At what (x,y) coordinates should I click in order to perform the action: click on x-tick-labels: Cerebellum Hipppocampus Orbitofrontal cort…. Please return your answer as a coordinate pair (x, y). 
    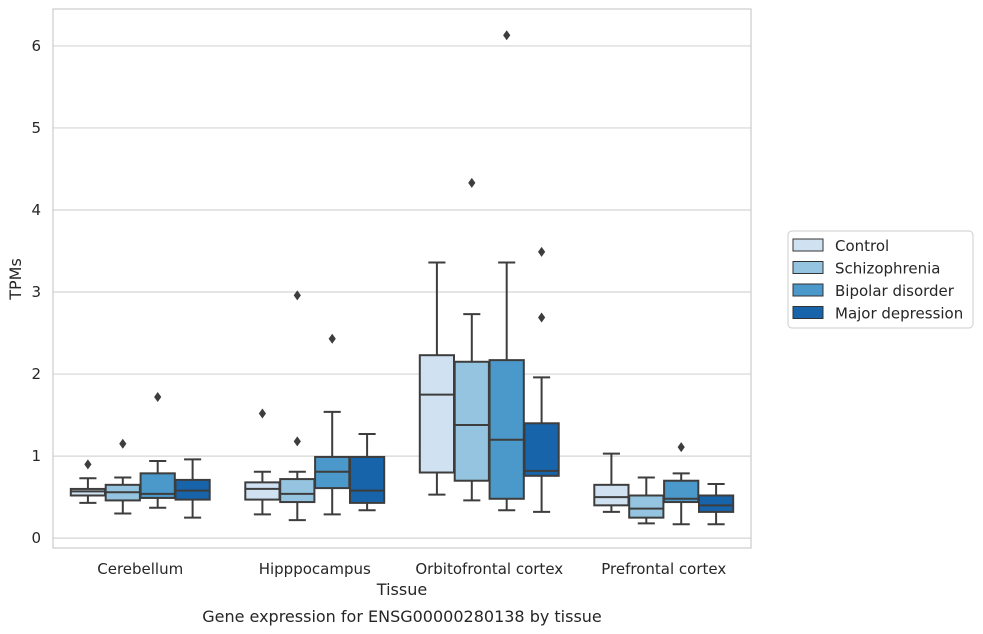
    Looking at the image, I should click on (411, 569).